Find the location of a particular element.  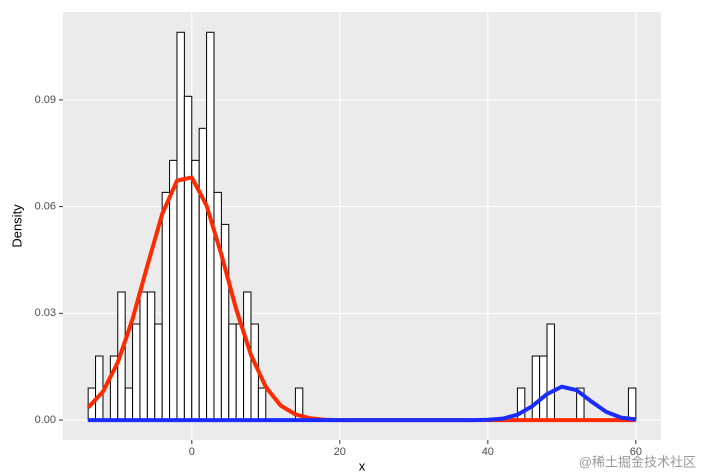

y-tick-label: 0.00 is located at coordinates (45, 420).